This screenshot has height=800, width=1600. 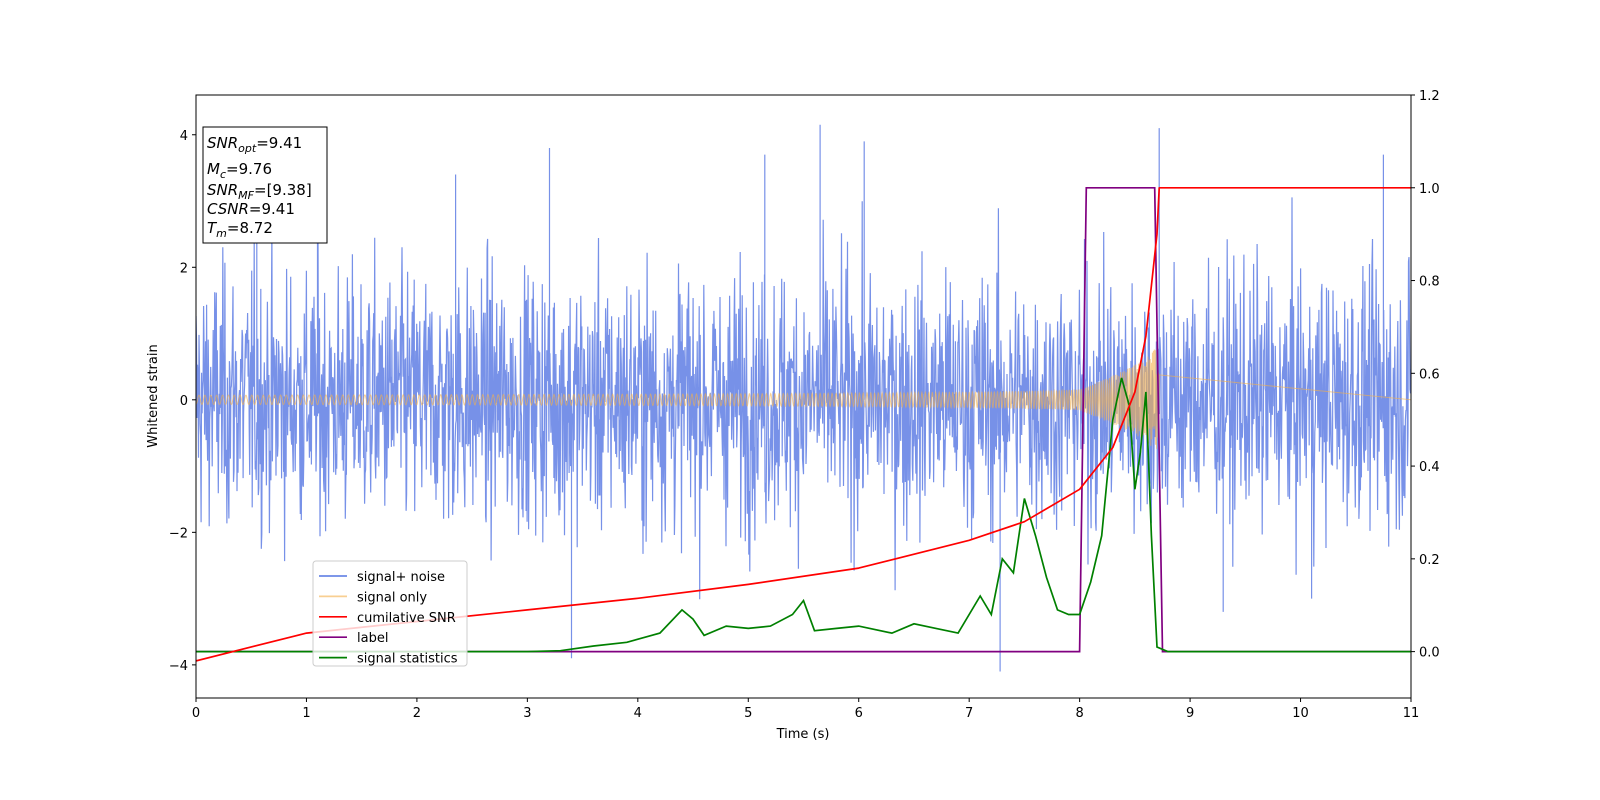 I want to click on info-tm: Tm=8.72, so click(x=240, y=229).